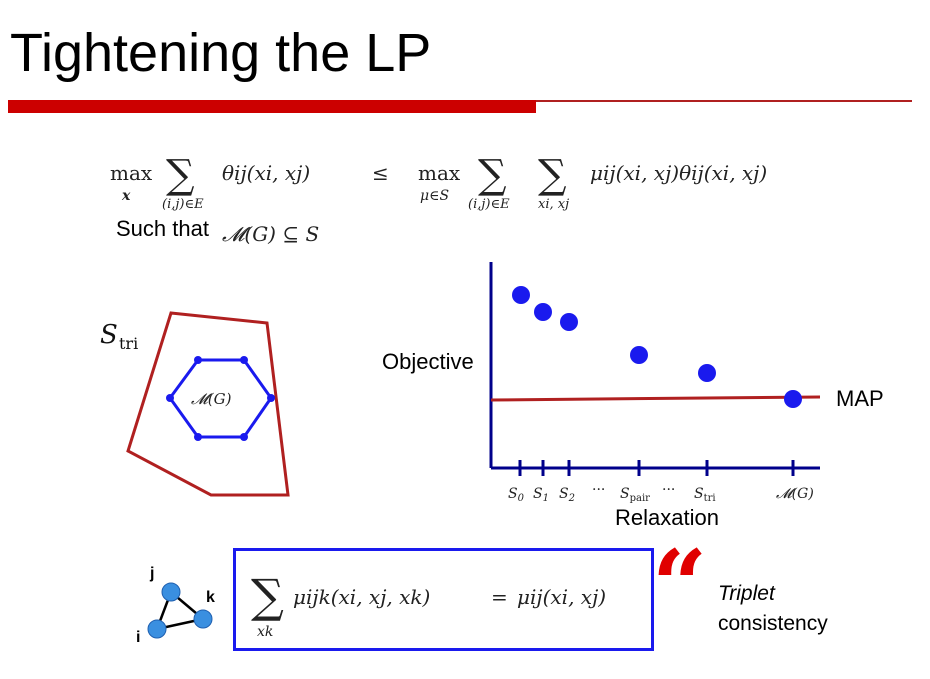  What do you see at coordinates (793, 399) in the screenshot?
I see `point-mg` at bounding box center [793, 399].